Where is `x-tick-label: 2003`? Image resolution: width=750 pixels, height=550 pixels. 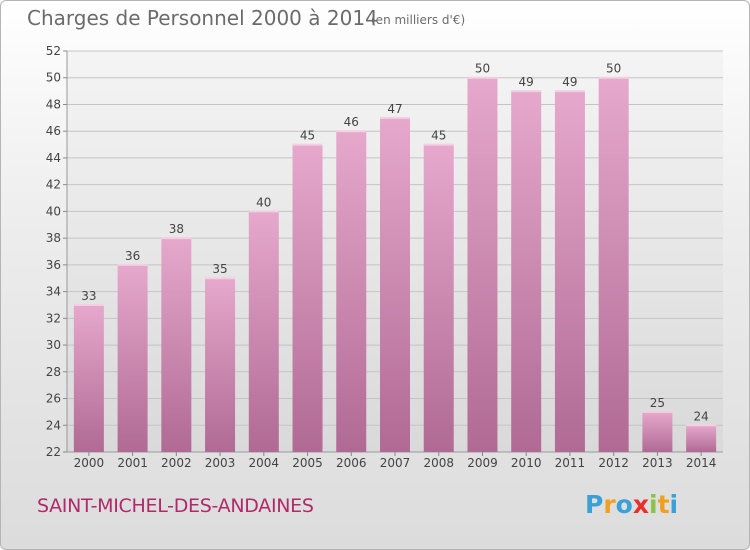
x-tick-label: 2003 is located at coordinates (220, 463).